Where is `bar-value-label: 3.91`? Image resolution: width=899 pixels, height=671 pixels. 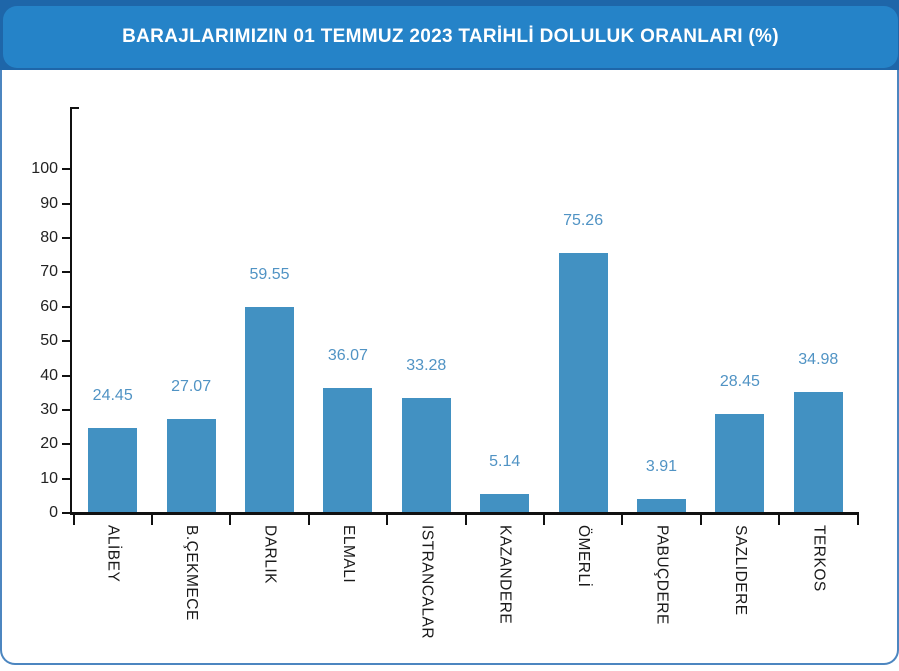
bar-value-label: 3.91 is located at coordinates (661, 466).